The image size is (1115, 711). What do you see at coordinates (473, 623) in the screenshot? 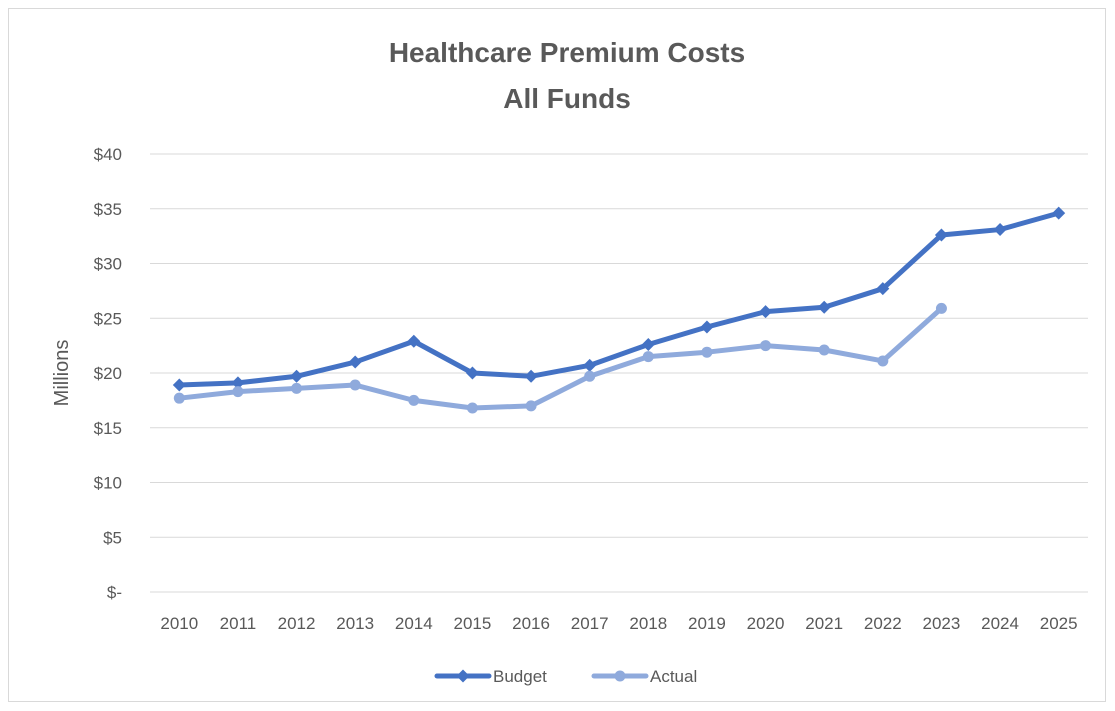
I see `x-tick-label: 2015` at bounding box center [473, 623].